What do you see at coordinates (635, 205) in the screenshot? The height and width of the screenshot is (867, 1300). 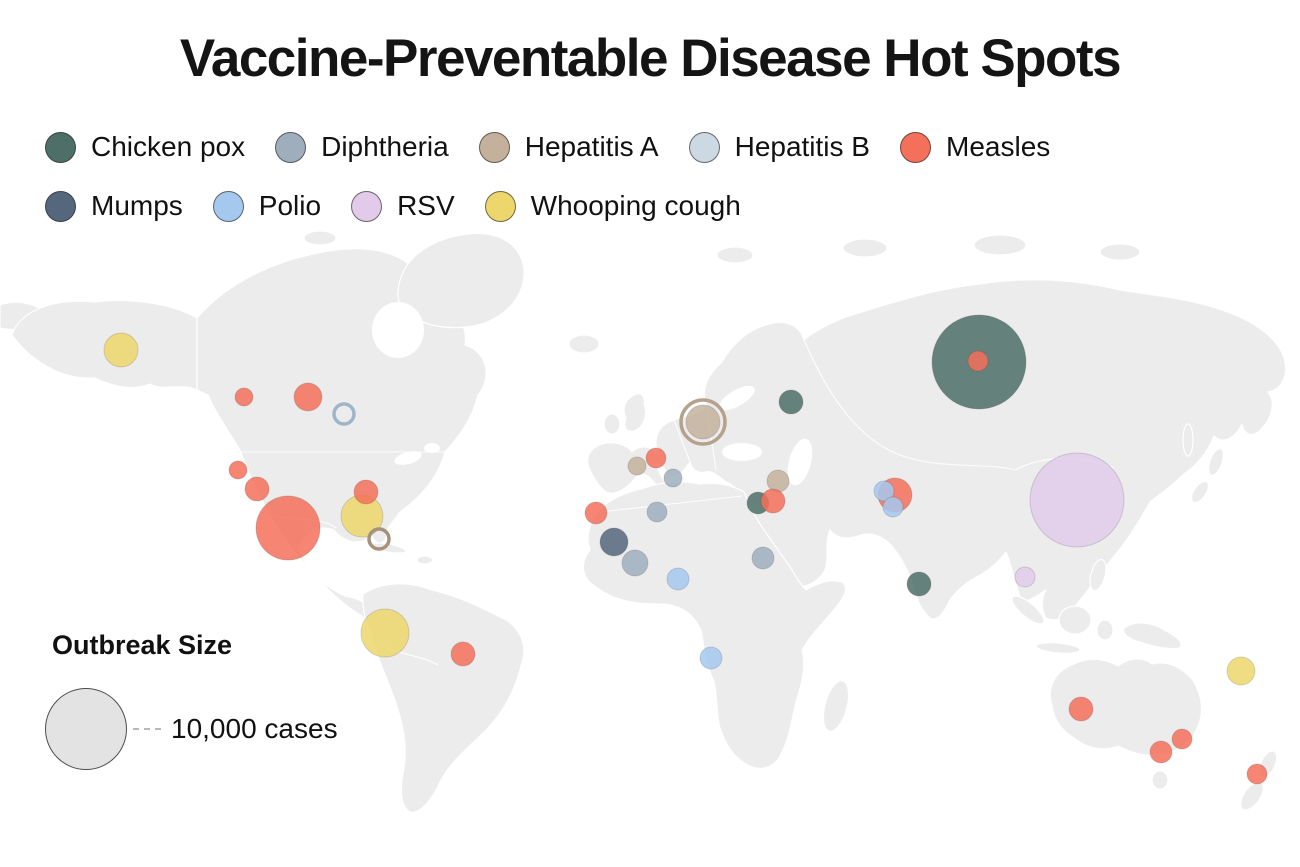 I see `legend-label: Whooping cough` at bounding box center [635, 205].